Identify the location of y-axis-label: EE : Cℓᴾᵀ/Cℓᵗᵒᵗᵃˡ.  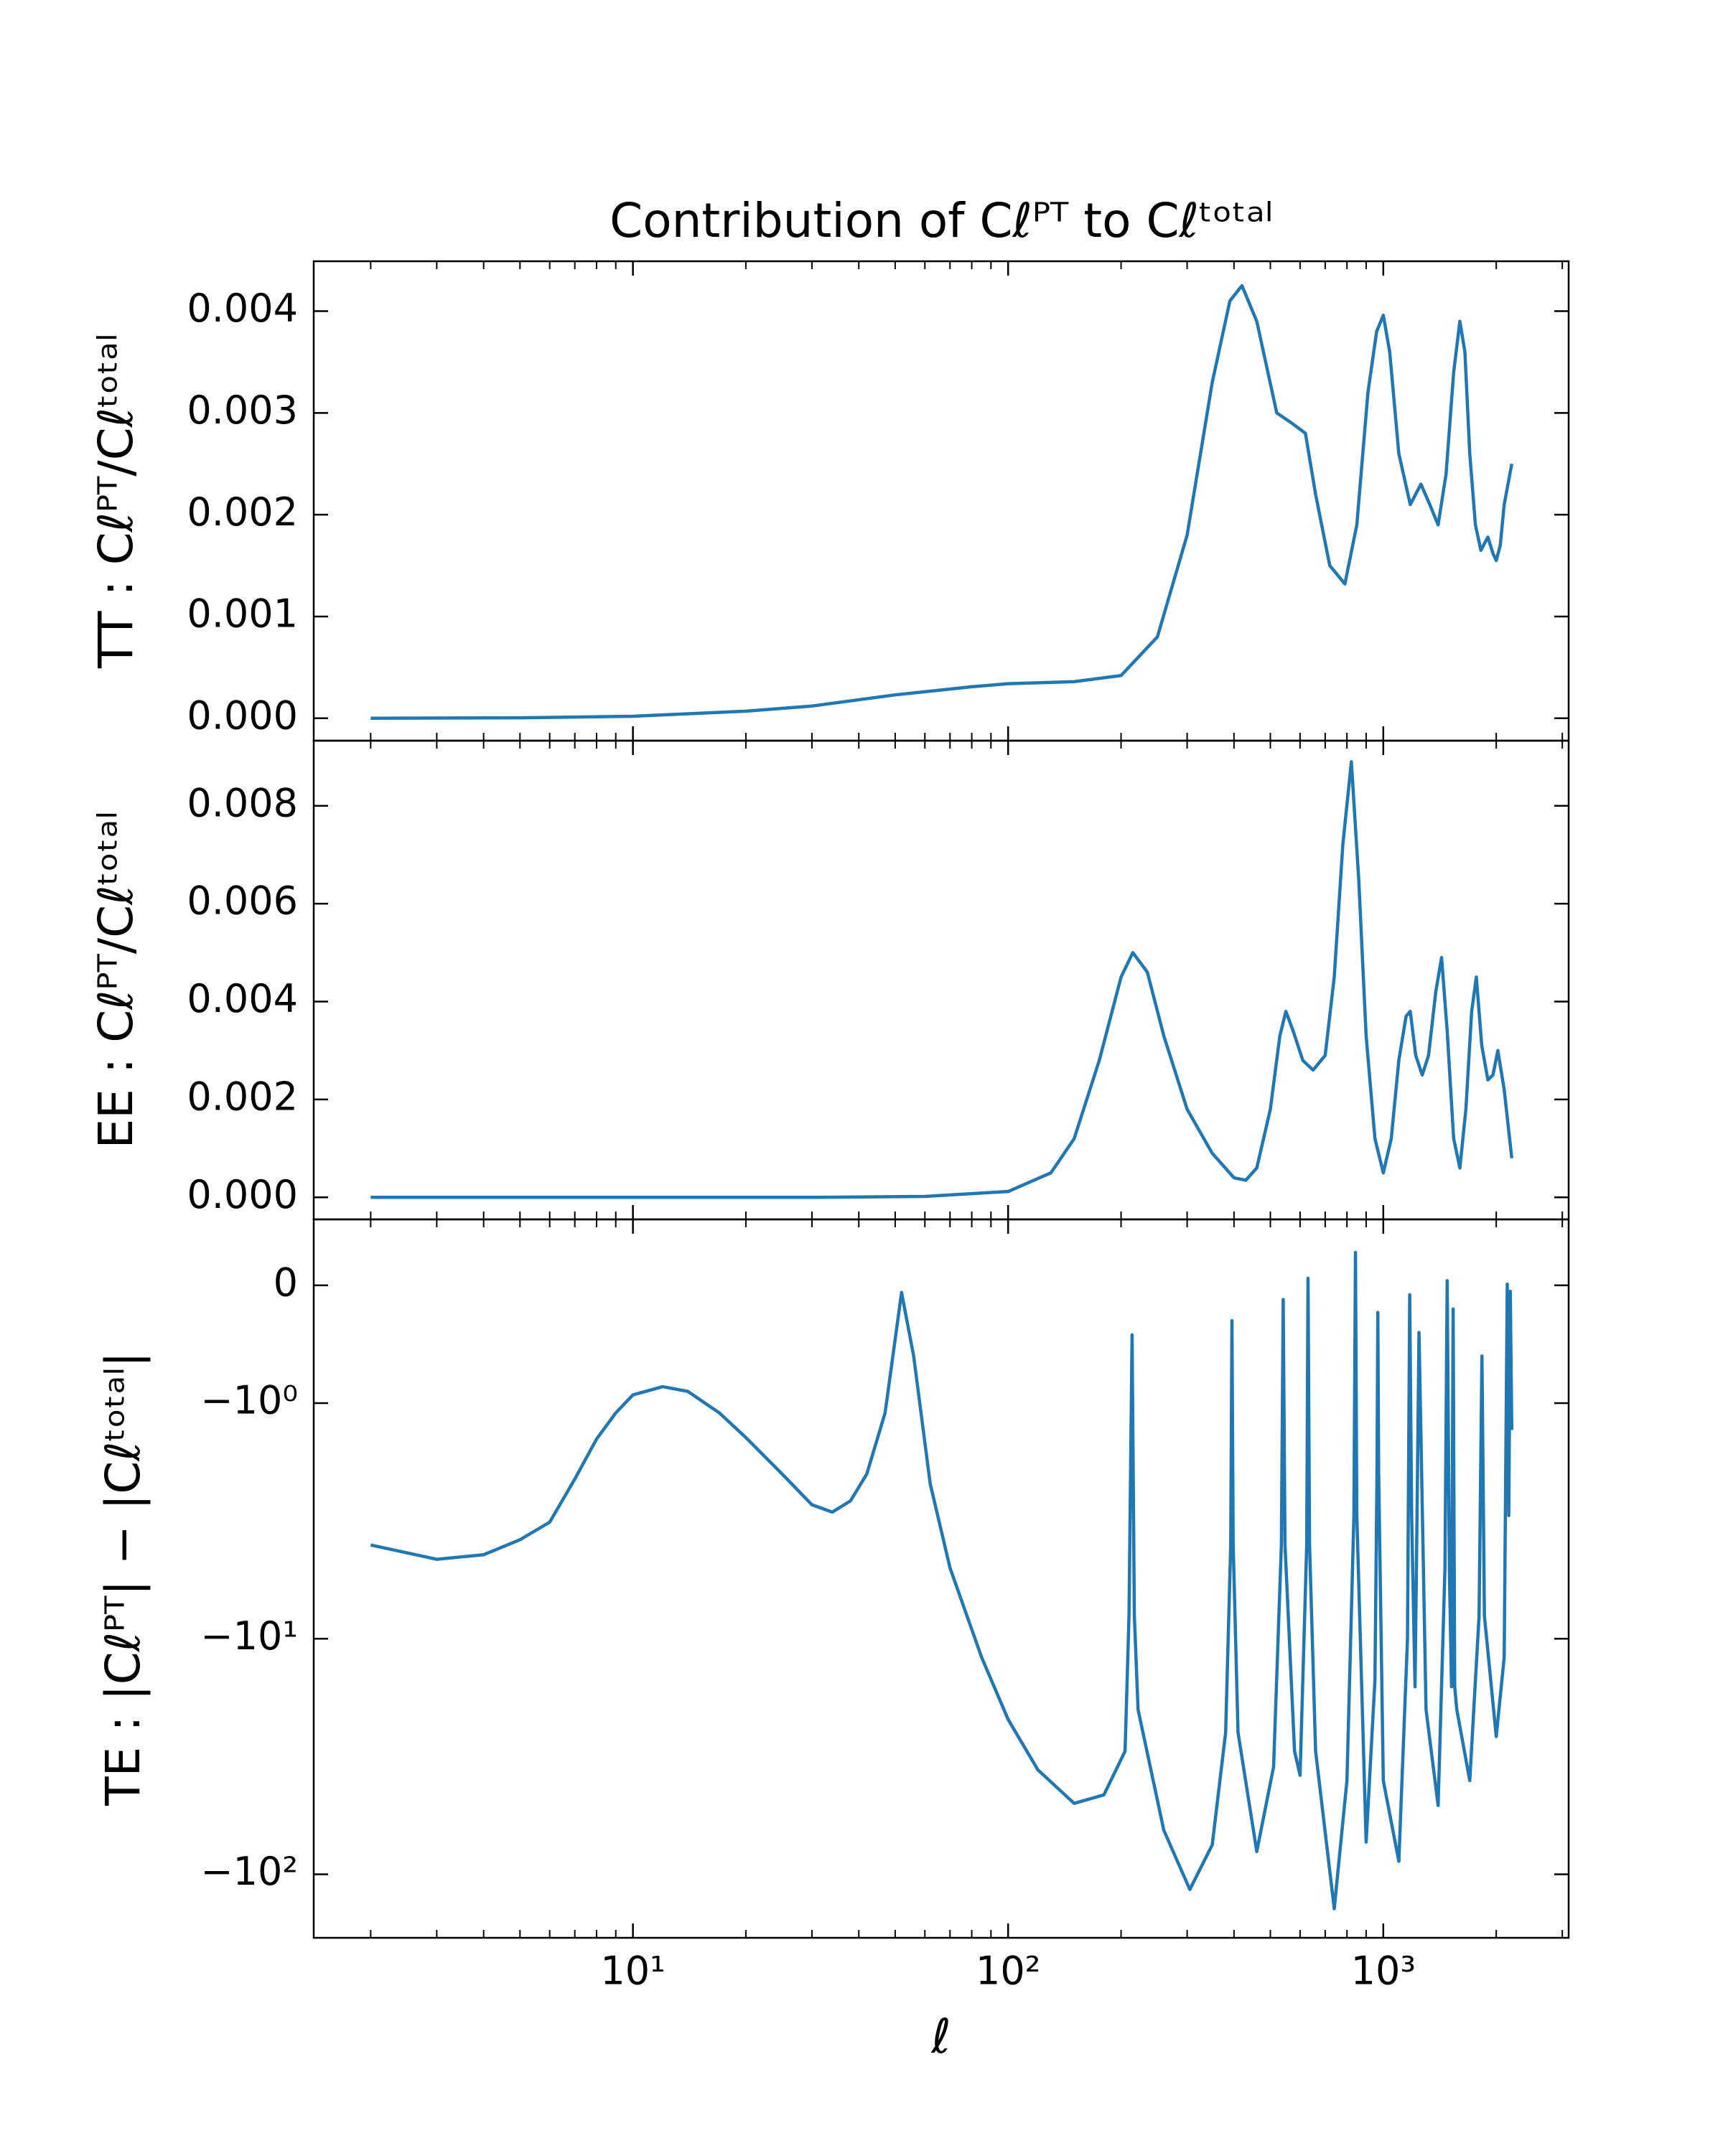
(116, 979).